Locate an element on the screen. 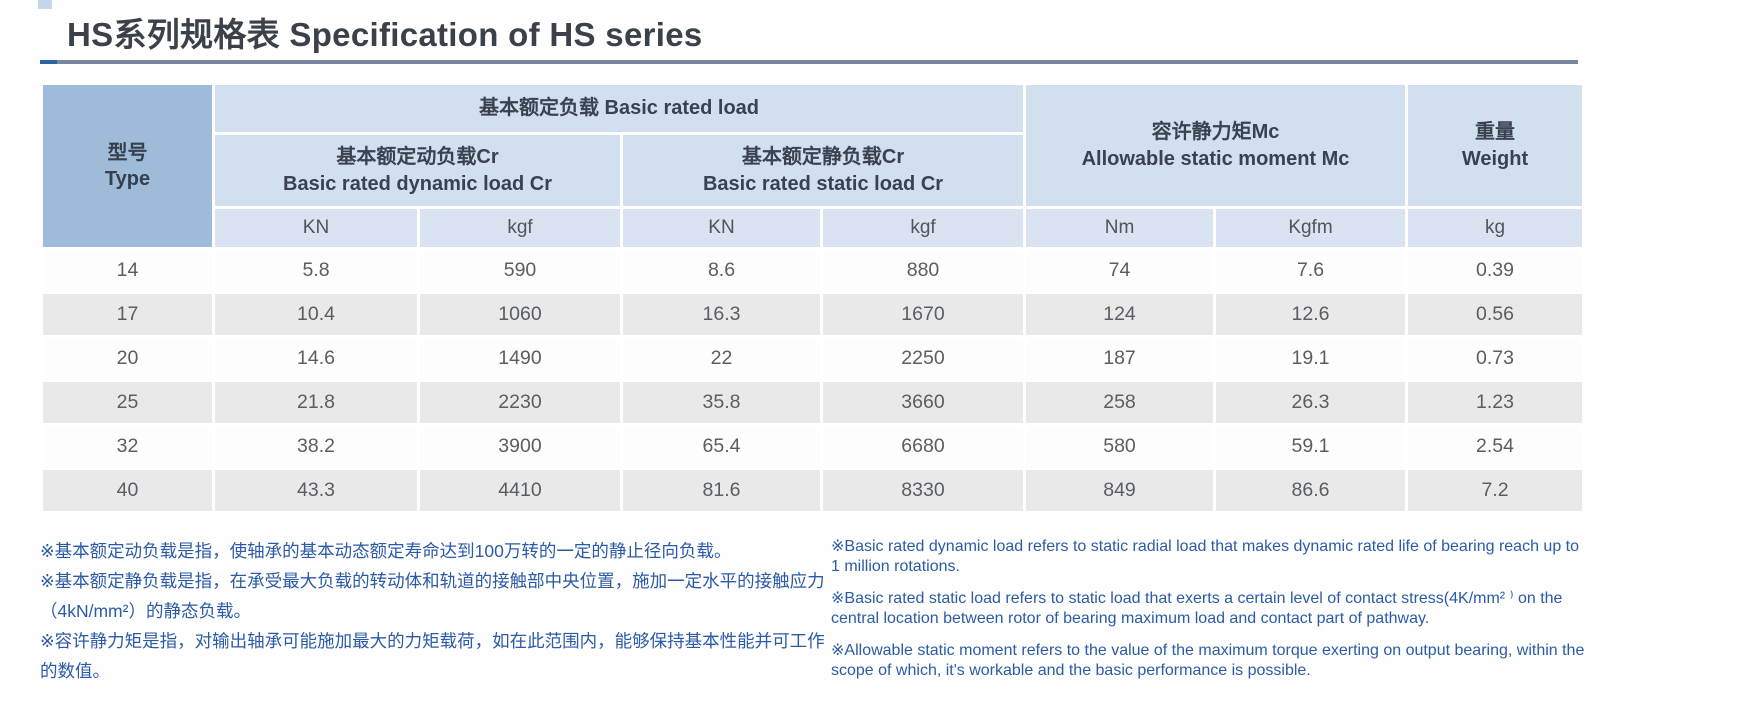  cell-value: 7.6 is located at coordinates (1310, 270).